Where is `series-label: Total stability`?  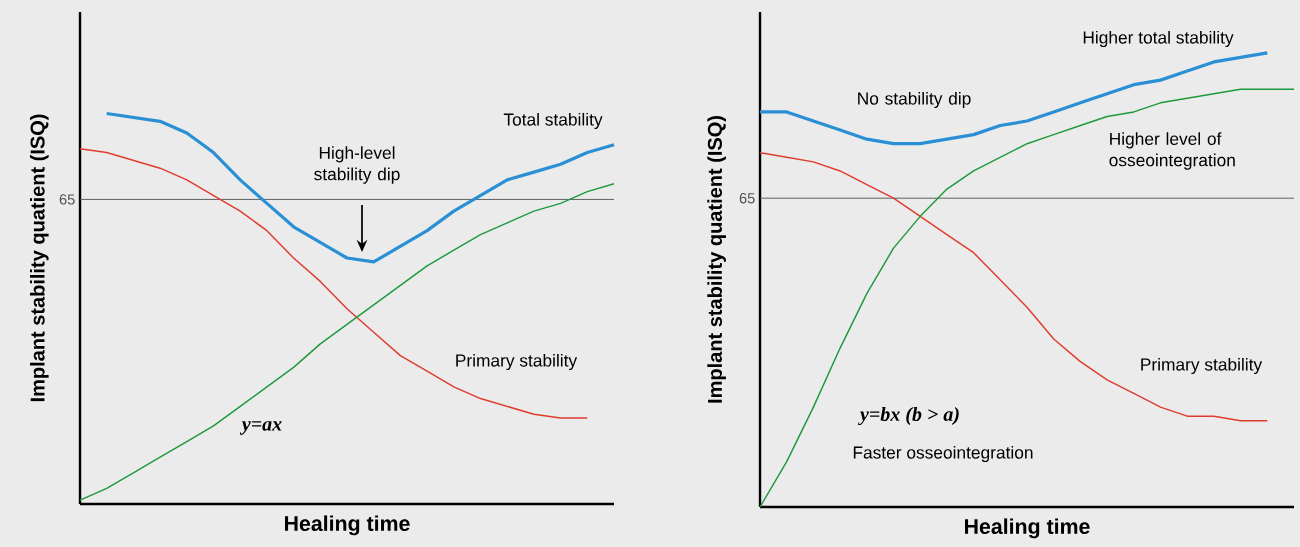
series-label: Total stability is located at coordinates (553, 121).